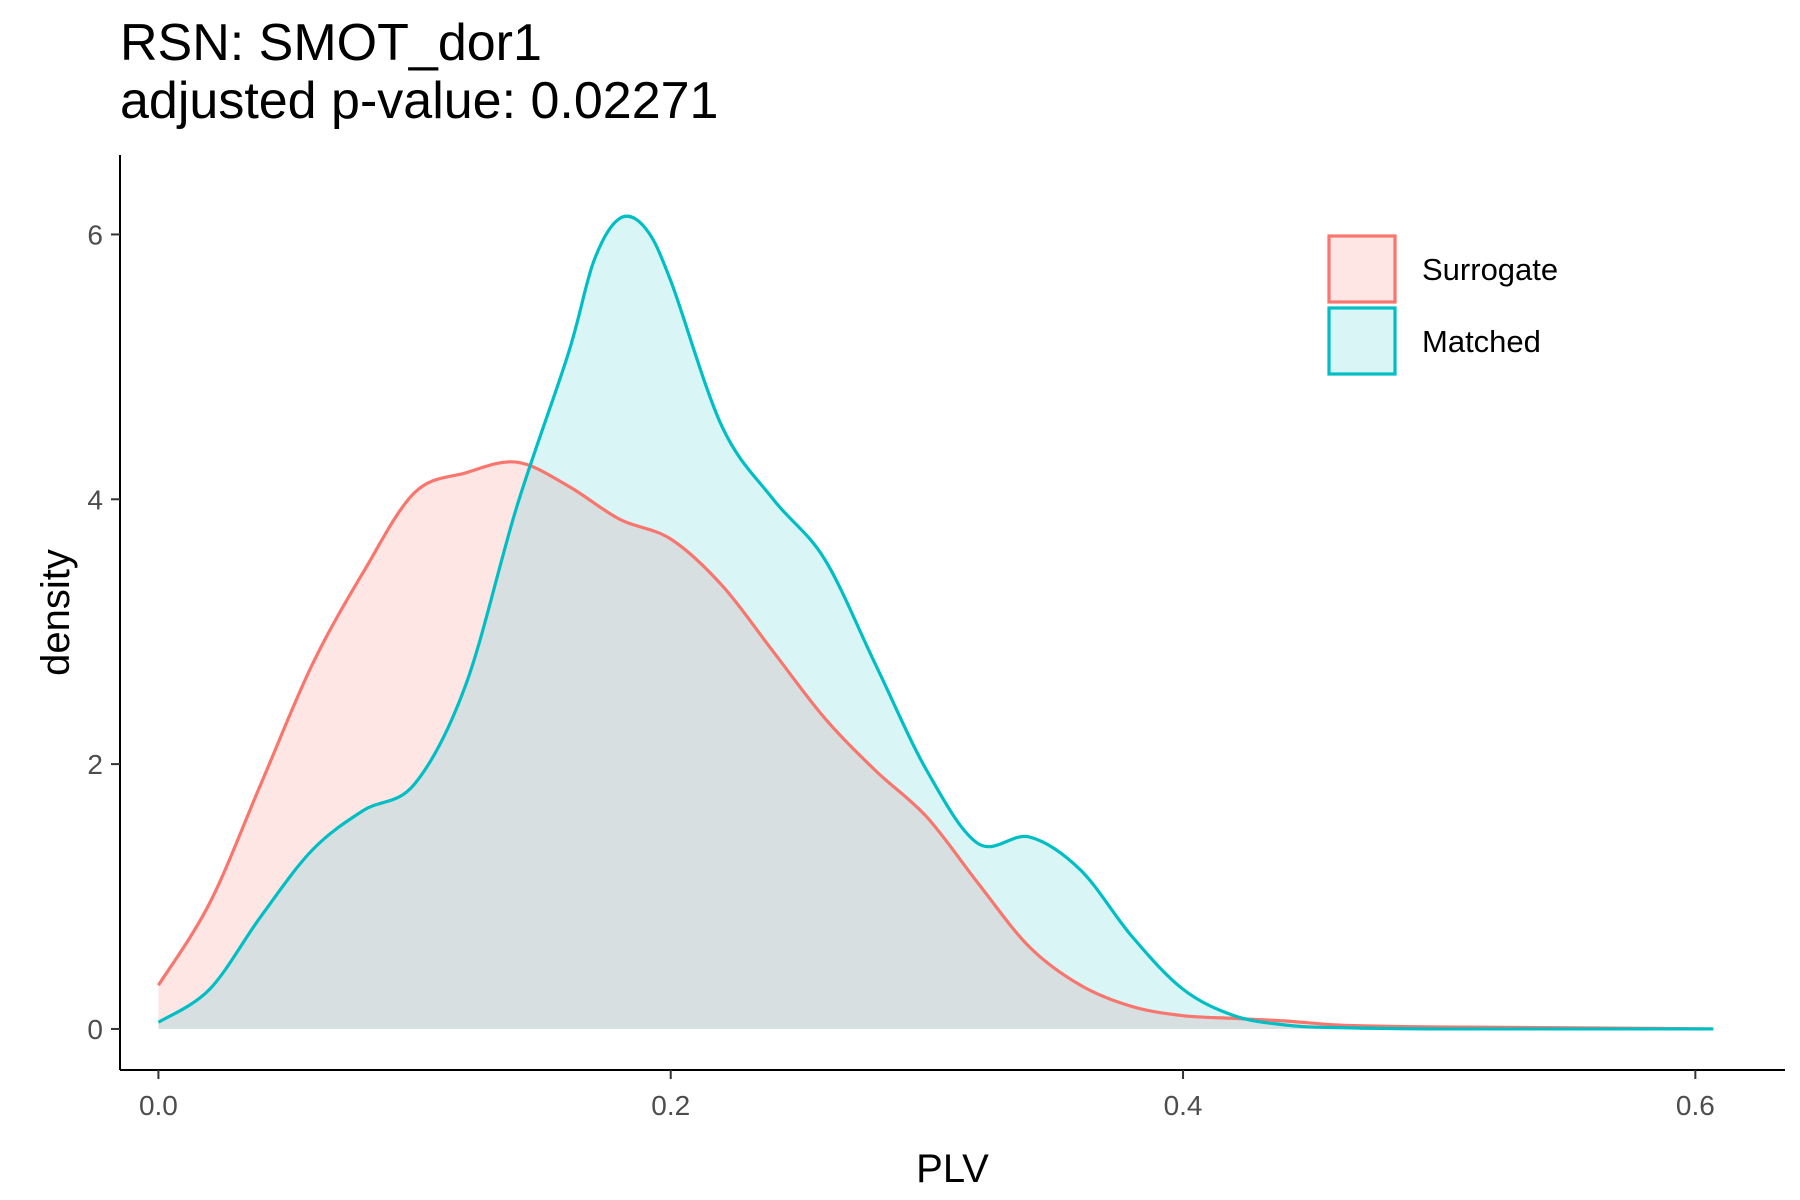  Describe the element at coordinates (1183, 1105) in the screenshot. I see `x-tick-label: 0.4` at that location.